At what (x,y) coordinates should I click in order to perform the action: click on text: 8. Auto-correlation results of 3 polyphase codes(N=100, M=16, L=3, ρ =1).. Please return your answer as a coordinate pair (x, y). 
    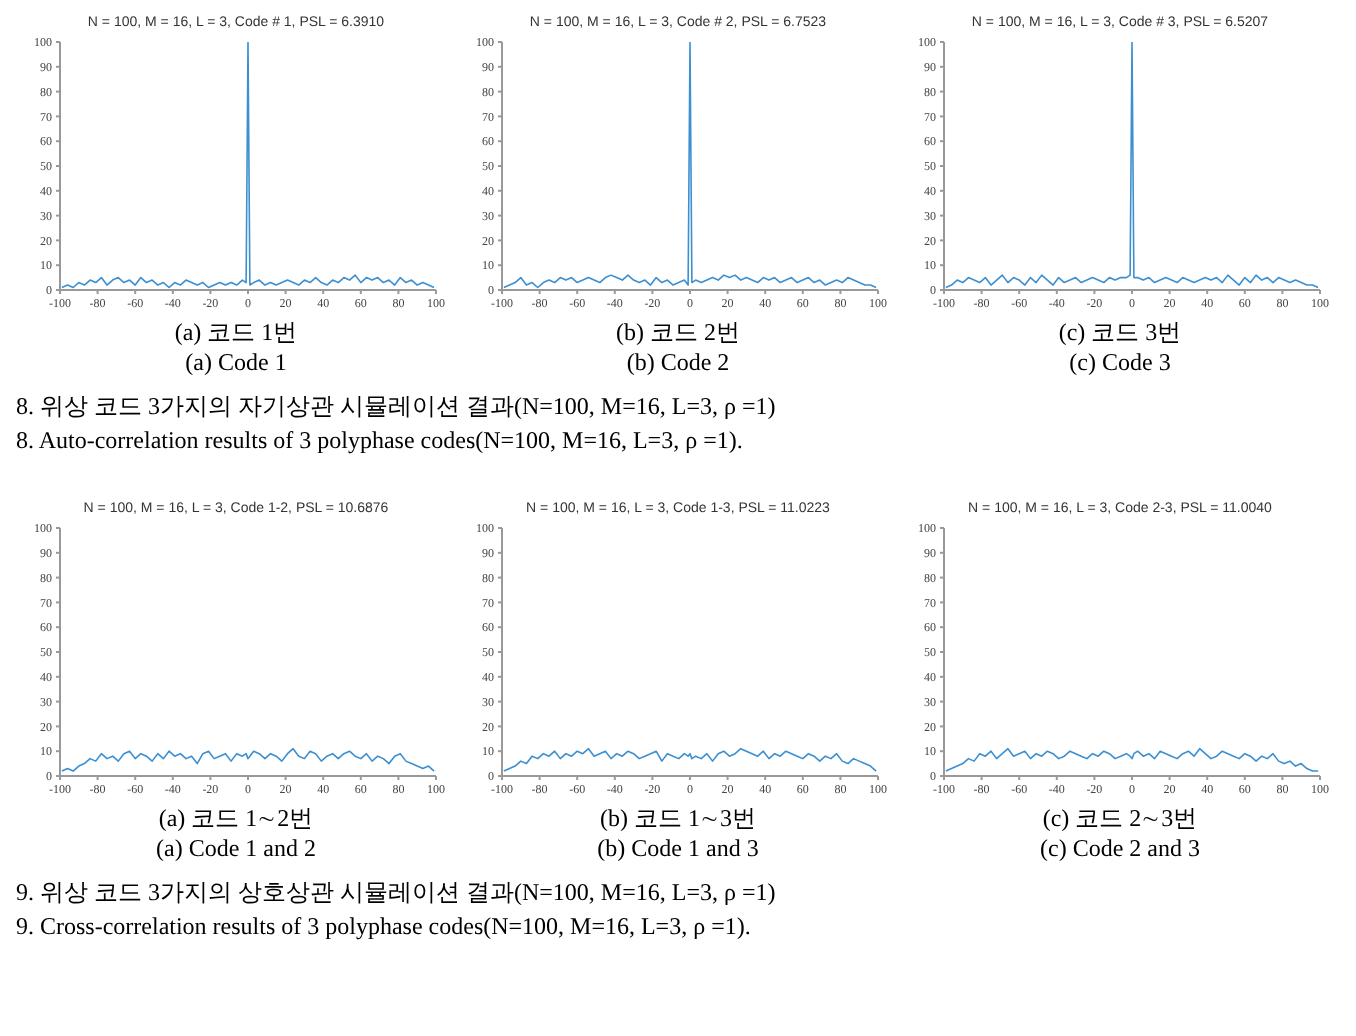
    Looking at the image, I should click on (380, 441).